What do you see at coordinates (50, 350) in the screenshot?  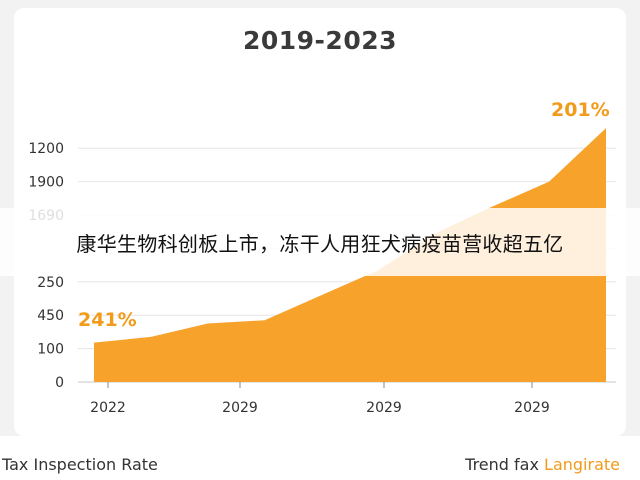 I see `y-tick-label: 100` at bounding box center [50, 350].